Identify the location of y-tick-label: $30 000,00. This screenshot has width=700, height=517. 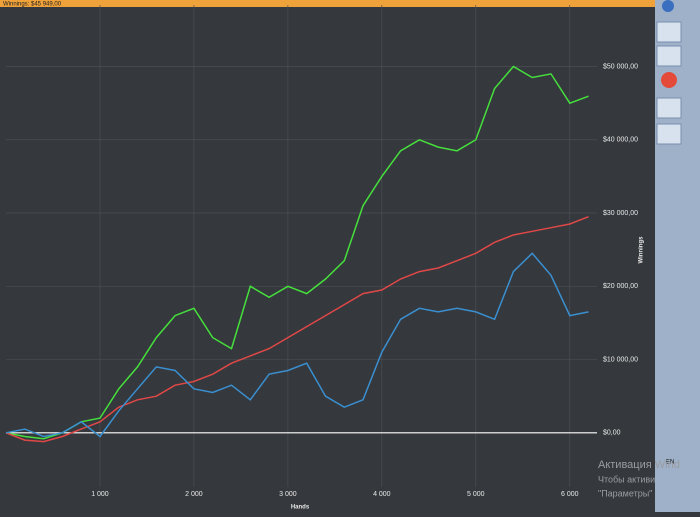
(620, 213).